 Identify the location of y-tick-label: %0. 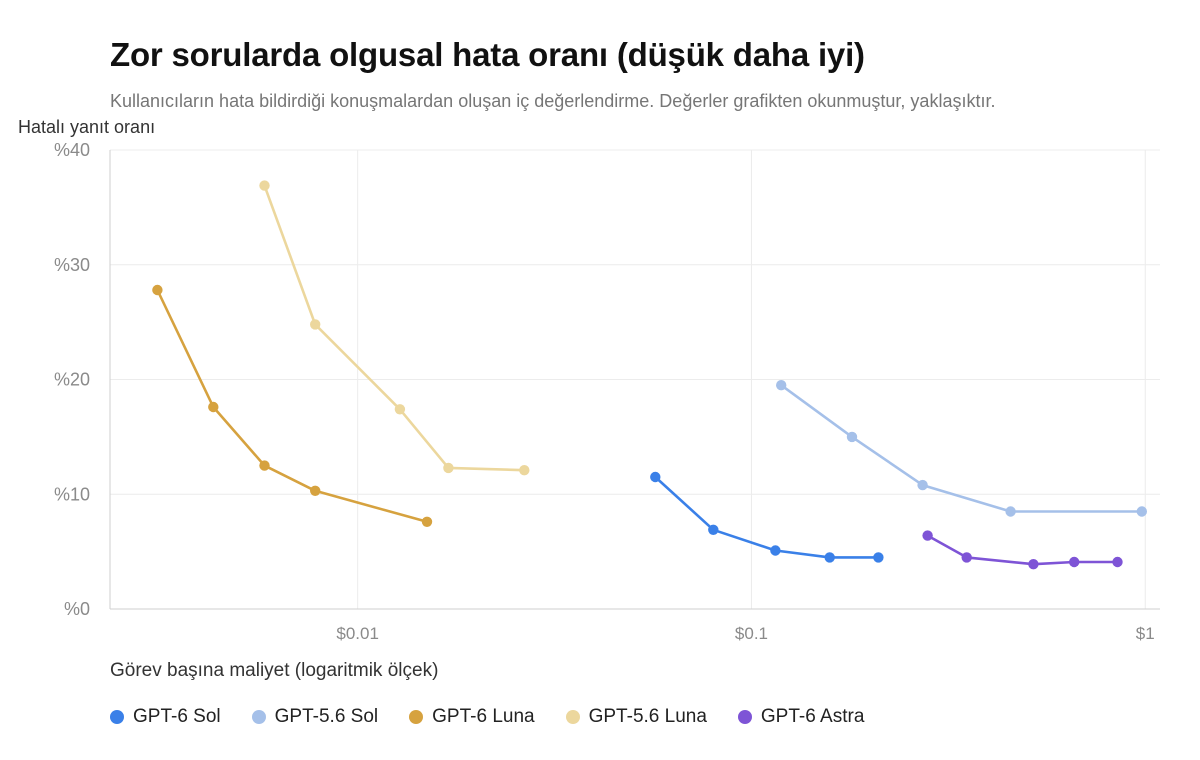
(77, 609).